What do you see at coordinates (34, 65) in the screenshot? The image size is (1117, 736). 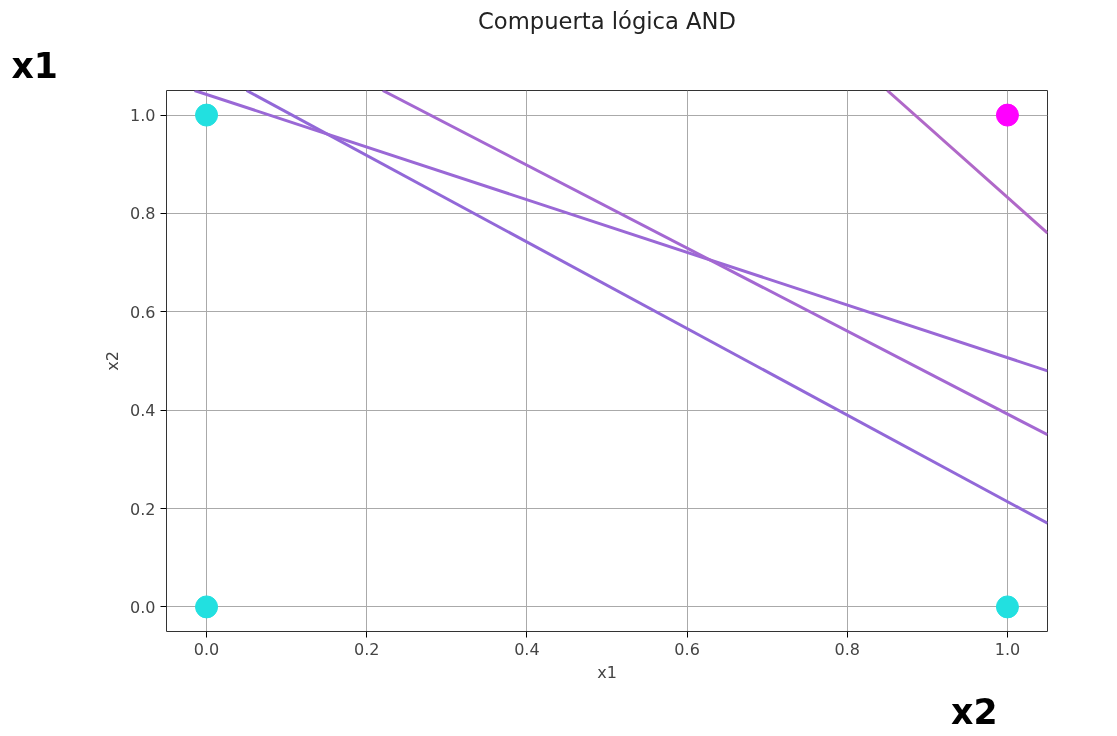 I see `text: x1` at bounding box center [34, 65].